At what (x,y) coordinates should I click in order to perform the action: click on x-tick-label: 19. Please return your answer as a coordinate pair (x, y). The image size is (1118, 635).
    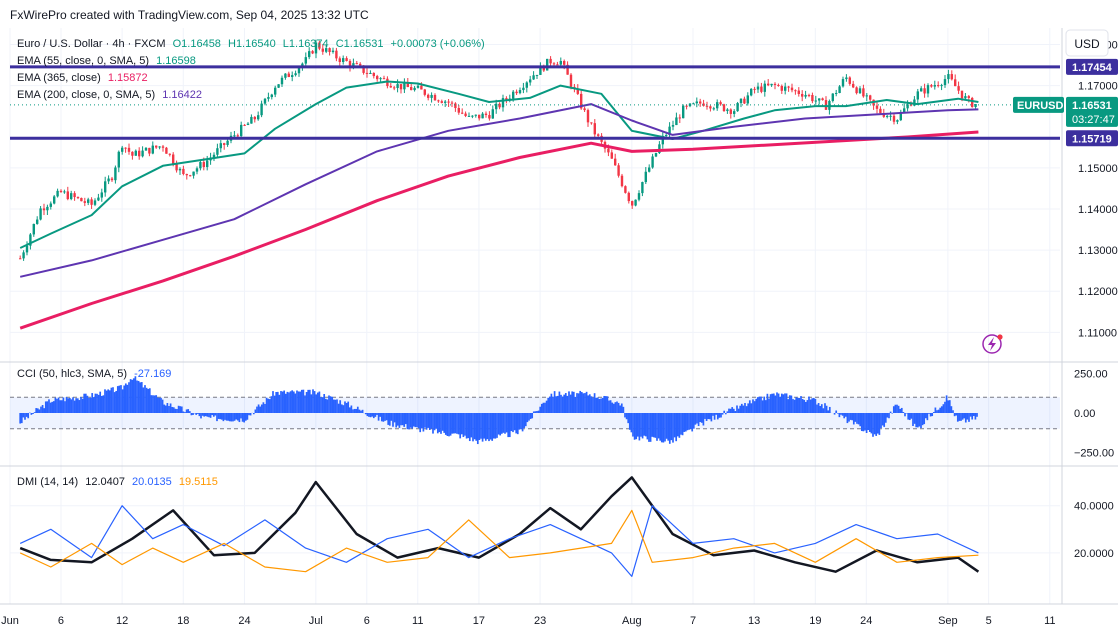
    Looking at the image, I should click on (815, 621).